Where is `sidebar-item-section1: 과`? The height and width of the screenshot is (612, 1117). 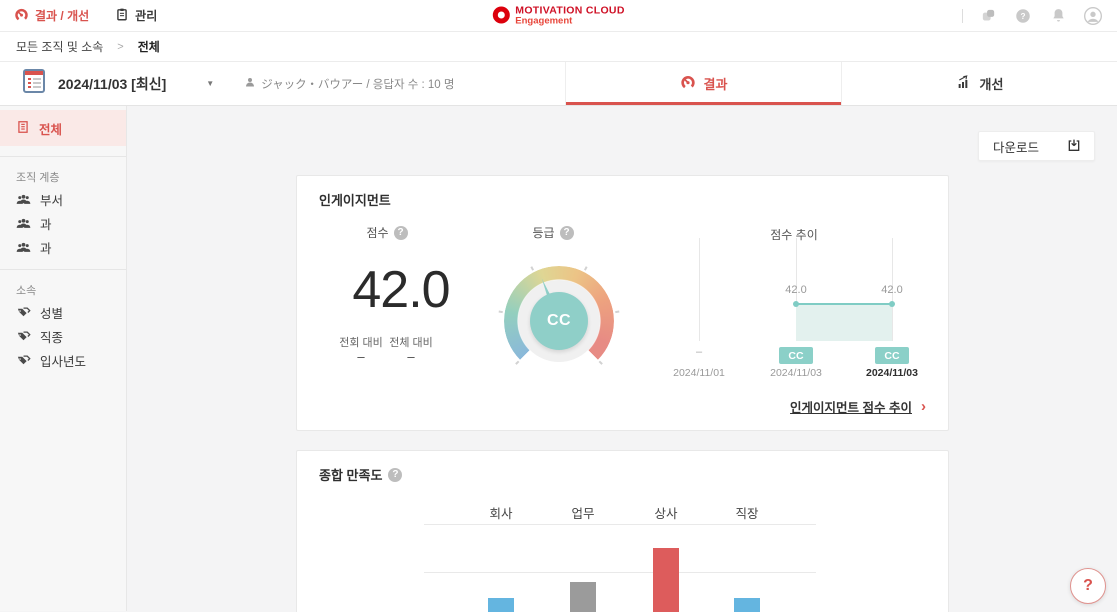
sidebar-item-section1: 과 is located at coordinates (63, 223).